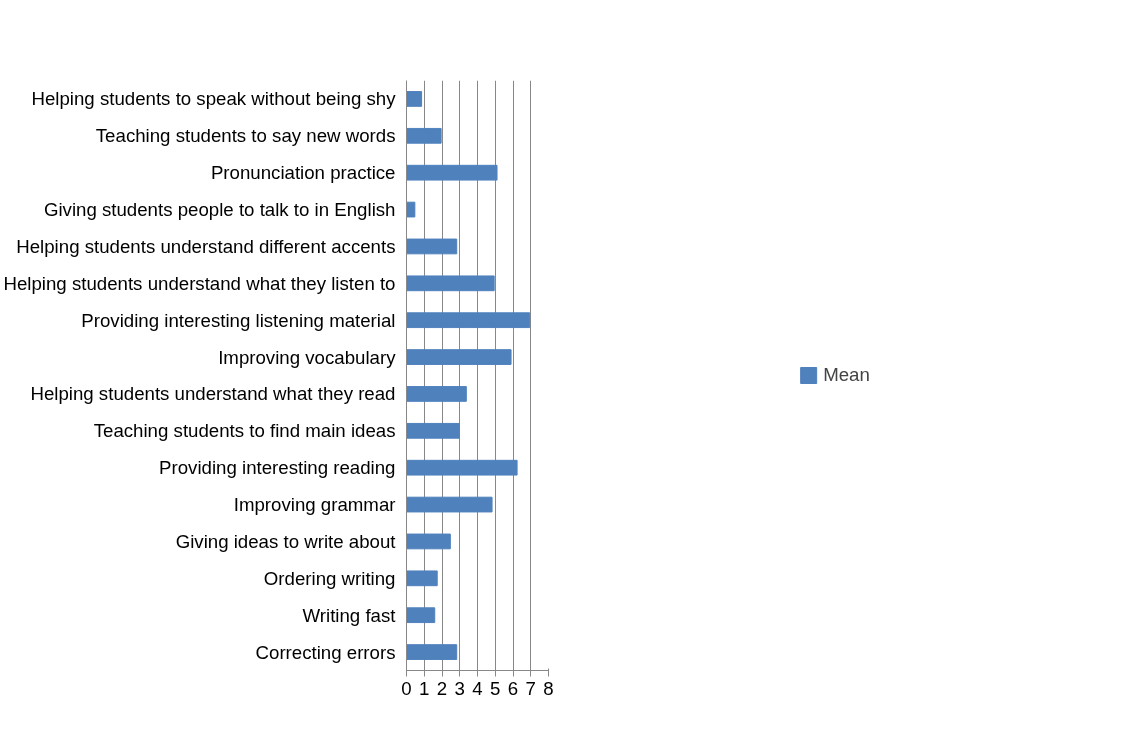 This screenshot has height=738, width=1126. I want to click on y-tick-label: Giving ideas to write about, so click(286, 541).